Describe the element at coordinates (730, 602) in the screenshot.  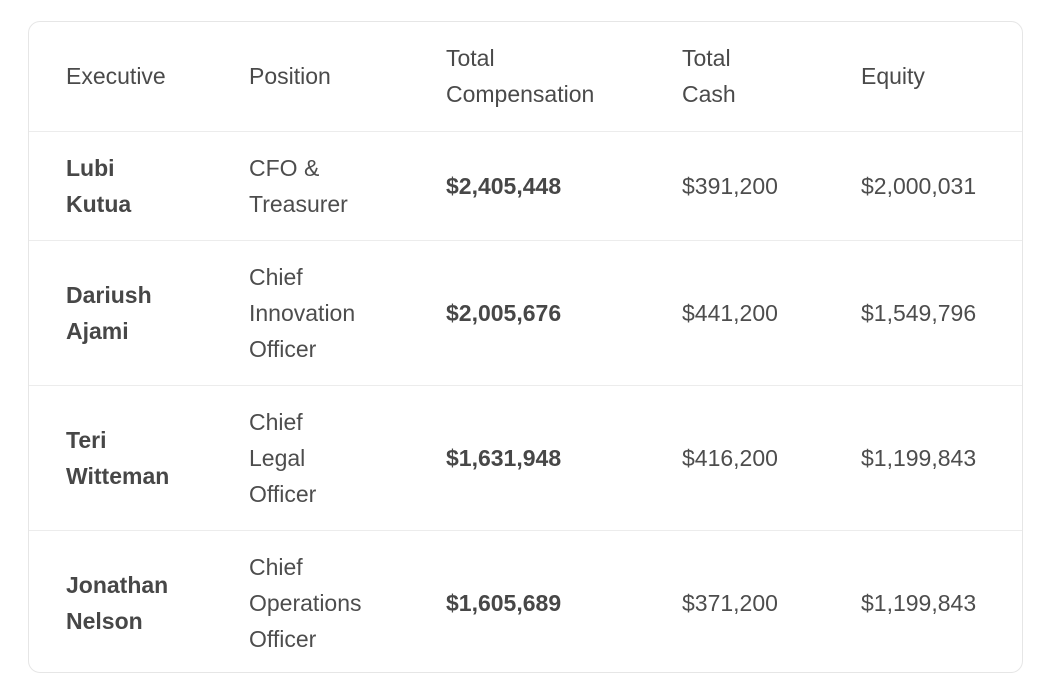
I see `total-cash: $371,200` at that location.